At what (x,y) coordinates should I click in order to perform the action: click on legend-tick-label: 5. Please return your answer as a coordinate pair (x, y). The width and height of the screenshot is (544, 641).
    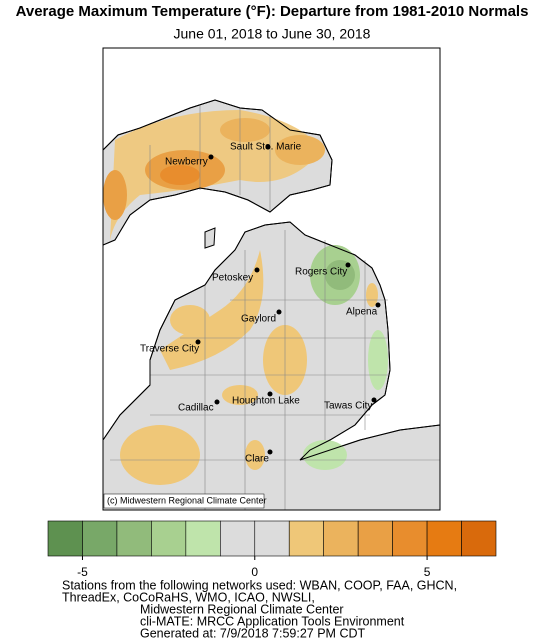
    Looking at the image, I should click on (427, 572).